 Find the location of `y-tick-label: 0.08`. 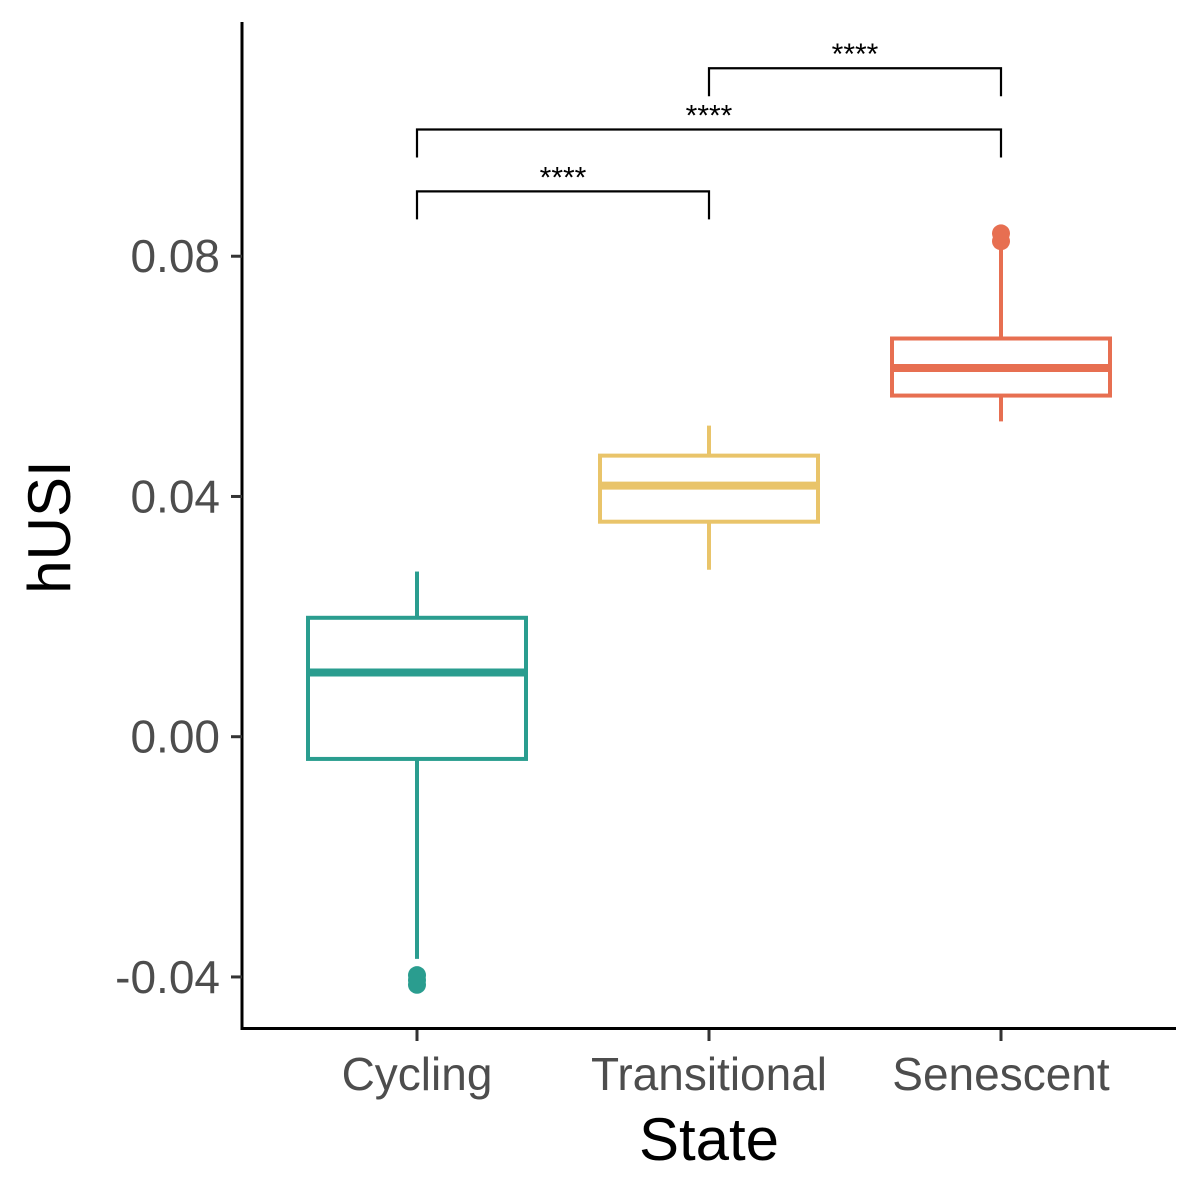

y-tick-label: 0.08 is located at coordinates (175, 256).